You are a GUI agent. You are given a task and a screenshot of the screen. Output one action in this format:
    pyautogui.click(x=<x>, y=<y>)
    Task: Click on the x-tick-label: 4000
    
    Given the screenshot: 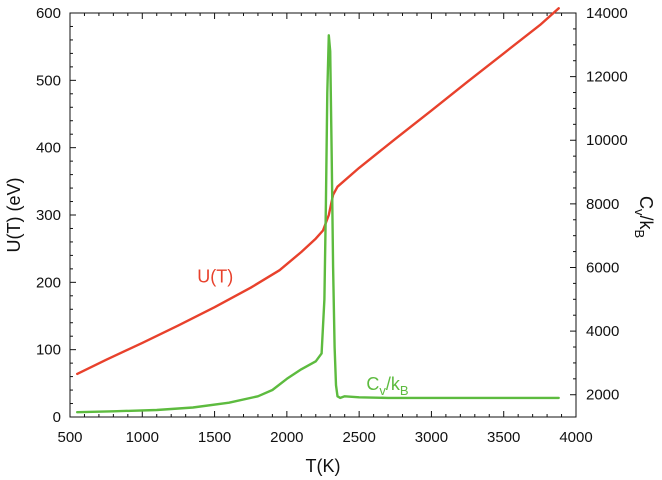 What is the action you would take?
    pyautogui.click(x=575, y=437)
    